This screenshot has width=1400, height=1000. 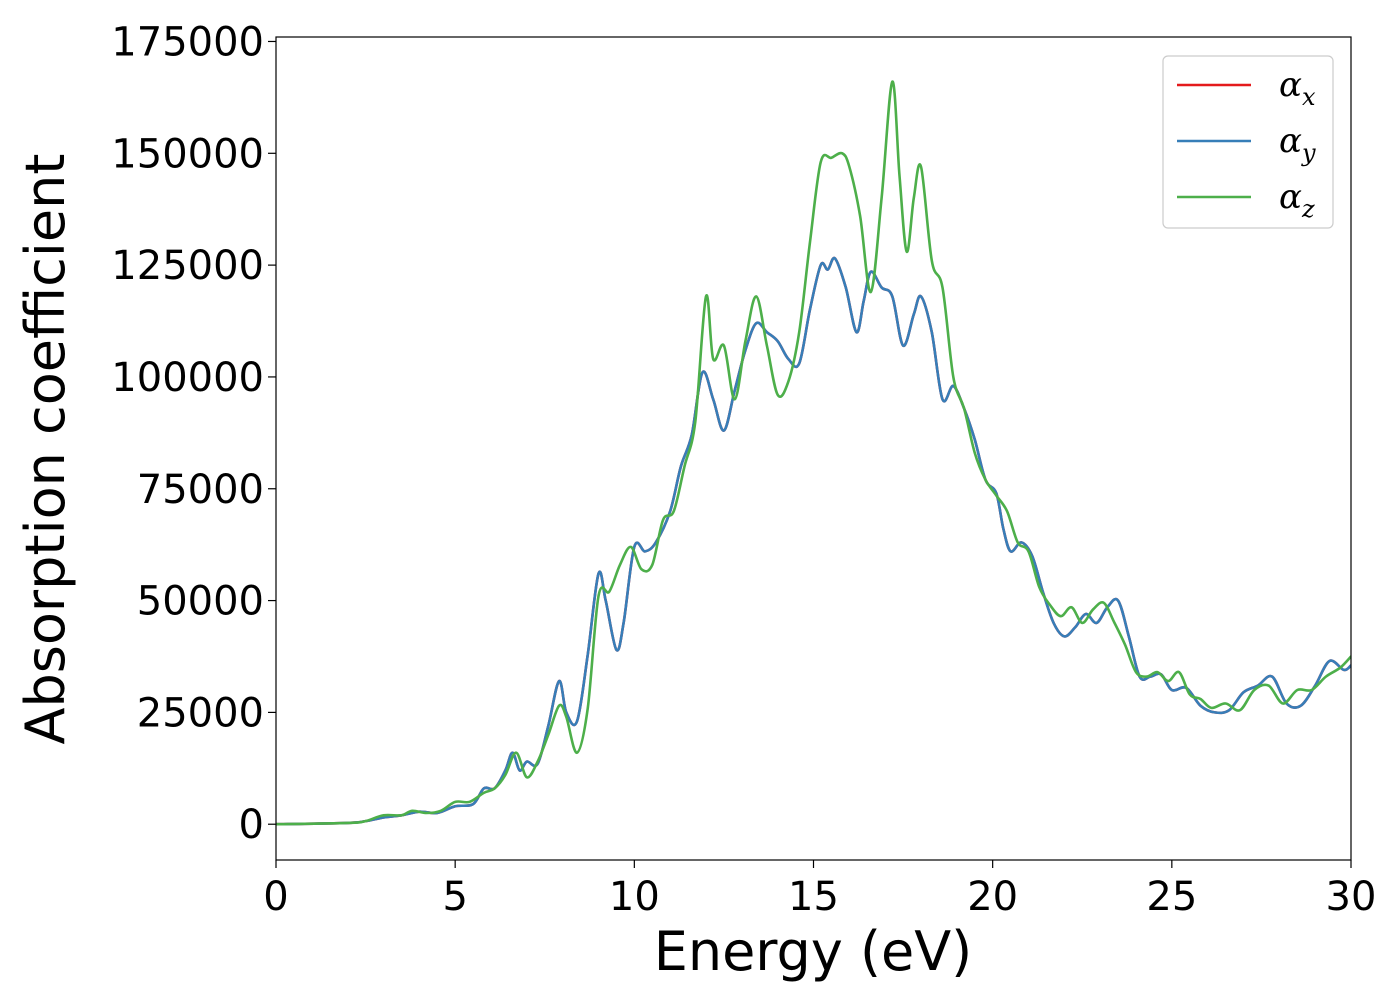 What do you see at coordinates (251, 825) in the screenshot?
I see `y-tick-label: 0` at bounding box center [251, 825].